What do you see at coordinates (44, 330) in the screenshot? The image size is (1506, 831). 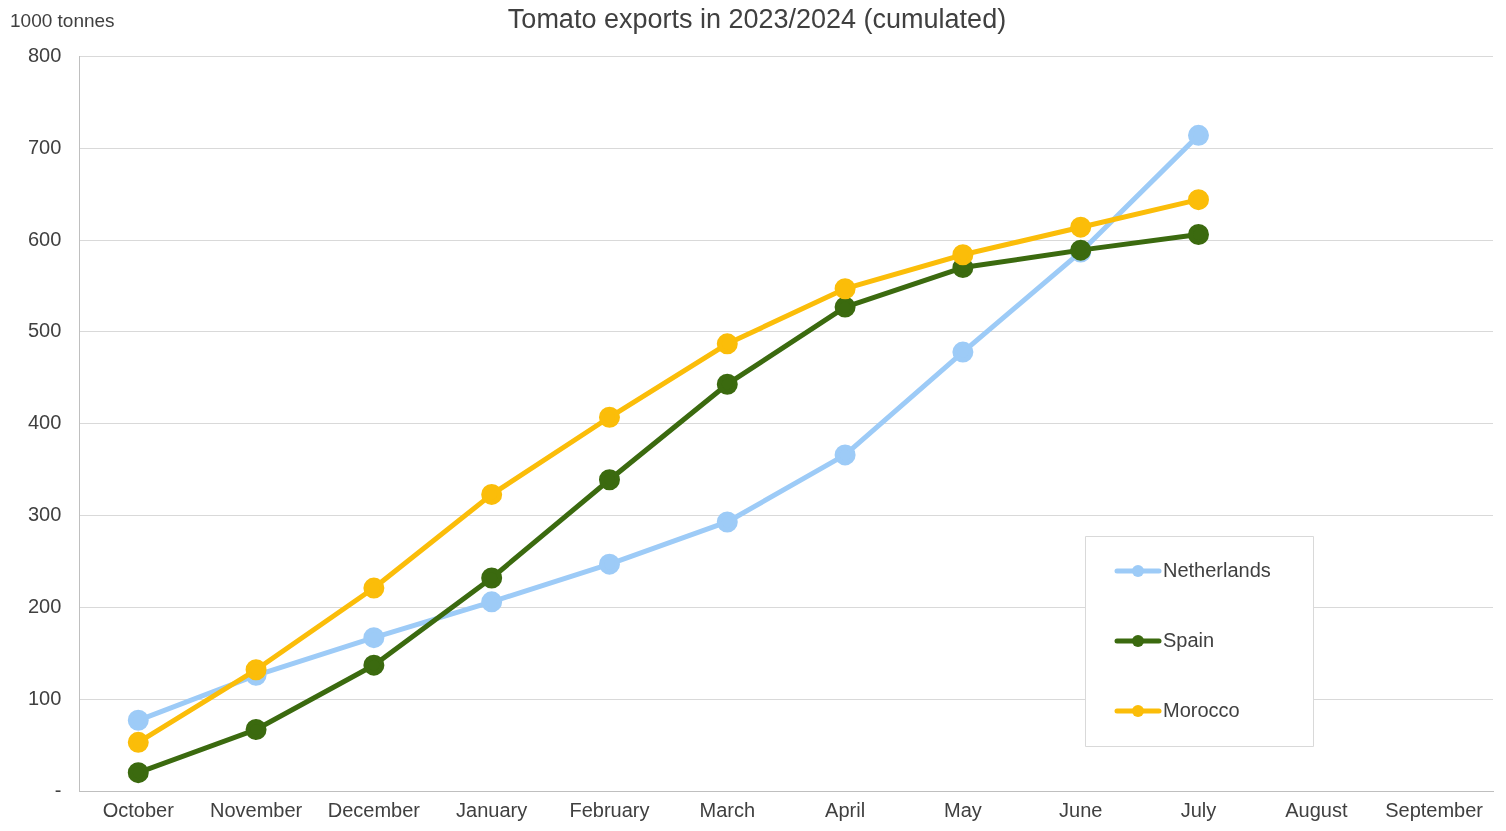 I see `y-tick-label: 500` at bounding box center [44, 330].